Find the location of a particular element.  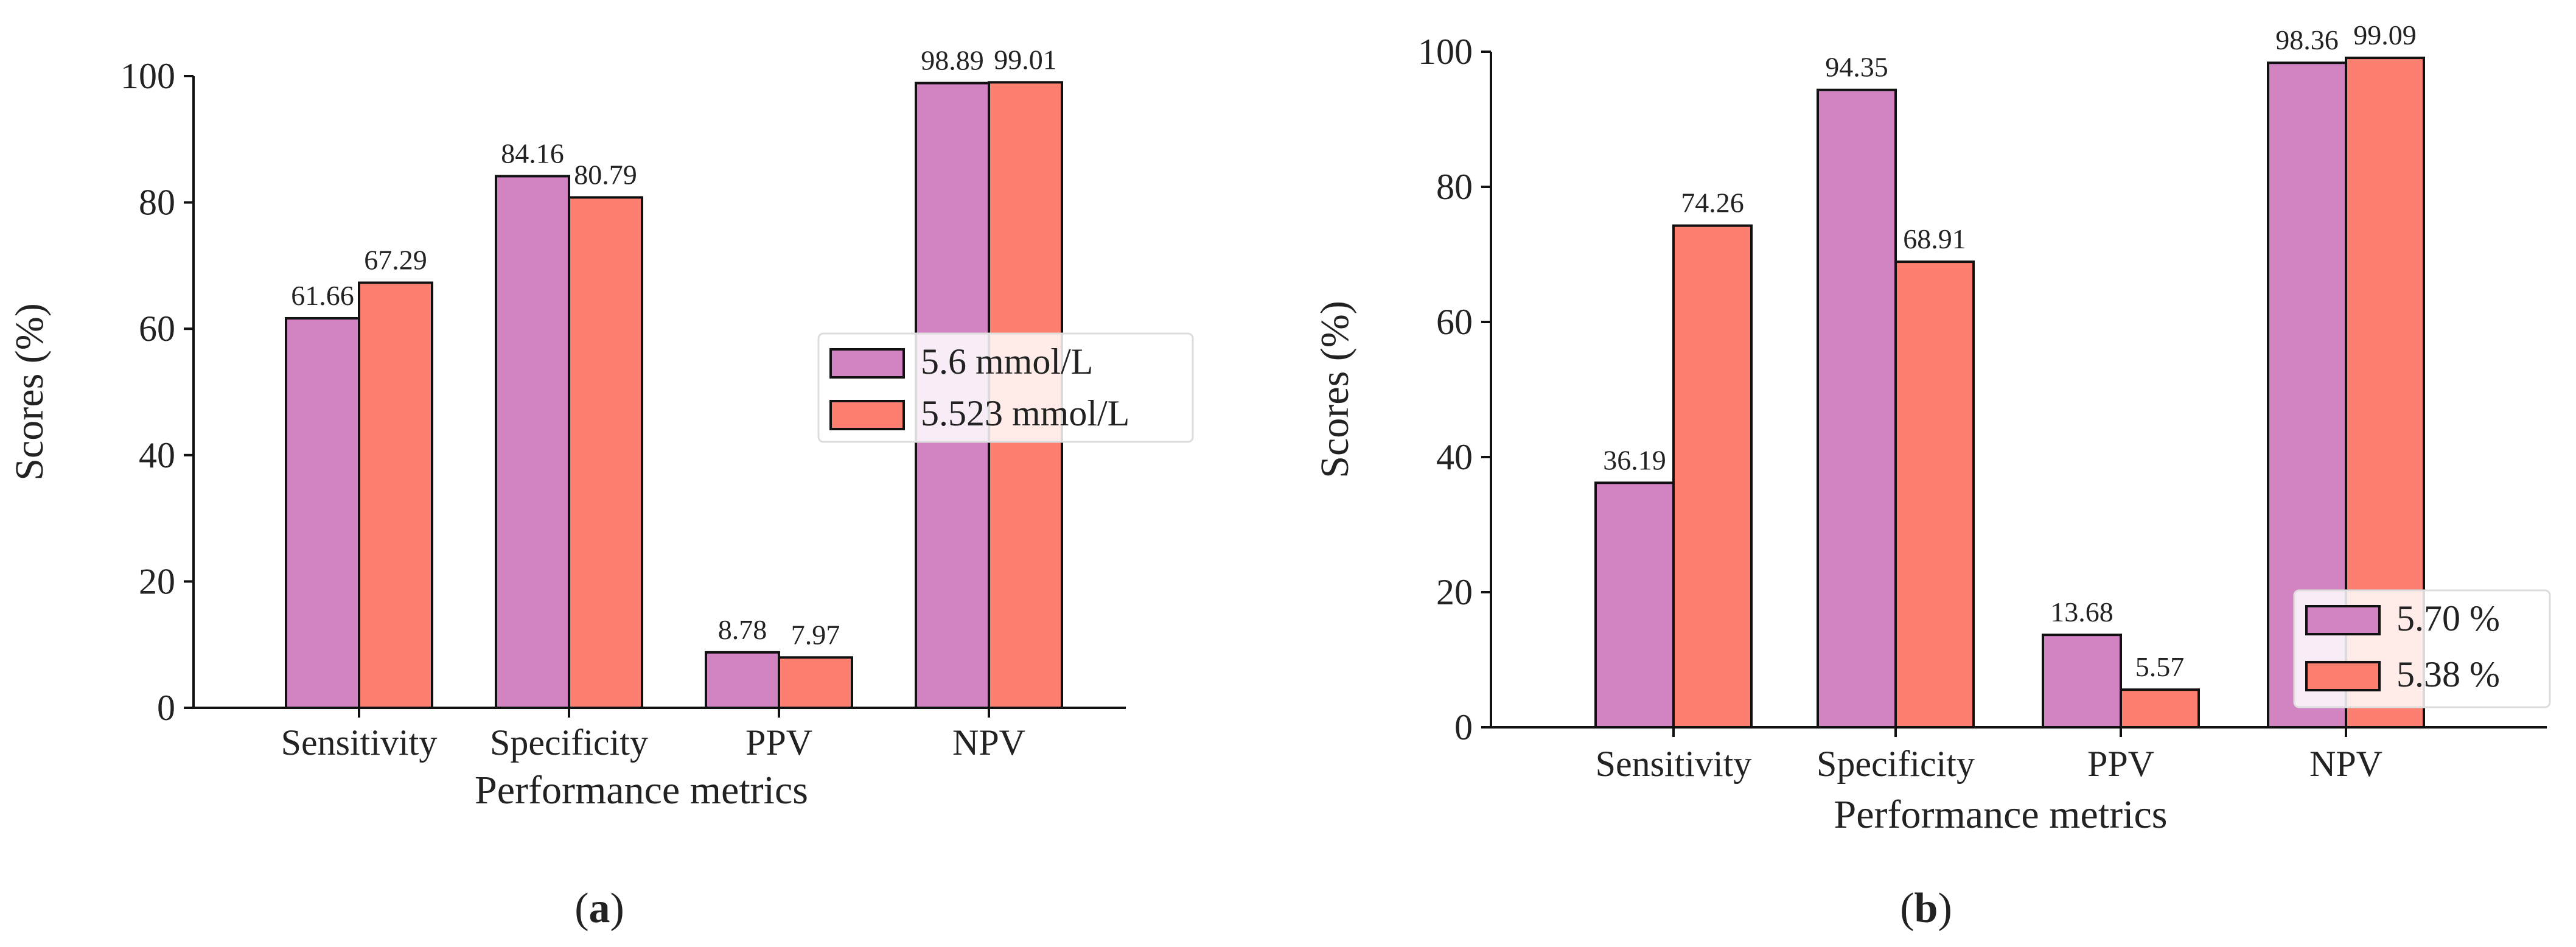

bar-value-label: 13.68 is located at coordinates (2082, 612).